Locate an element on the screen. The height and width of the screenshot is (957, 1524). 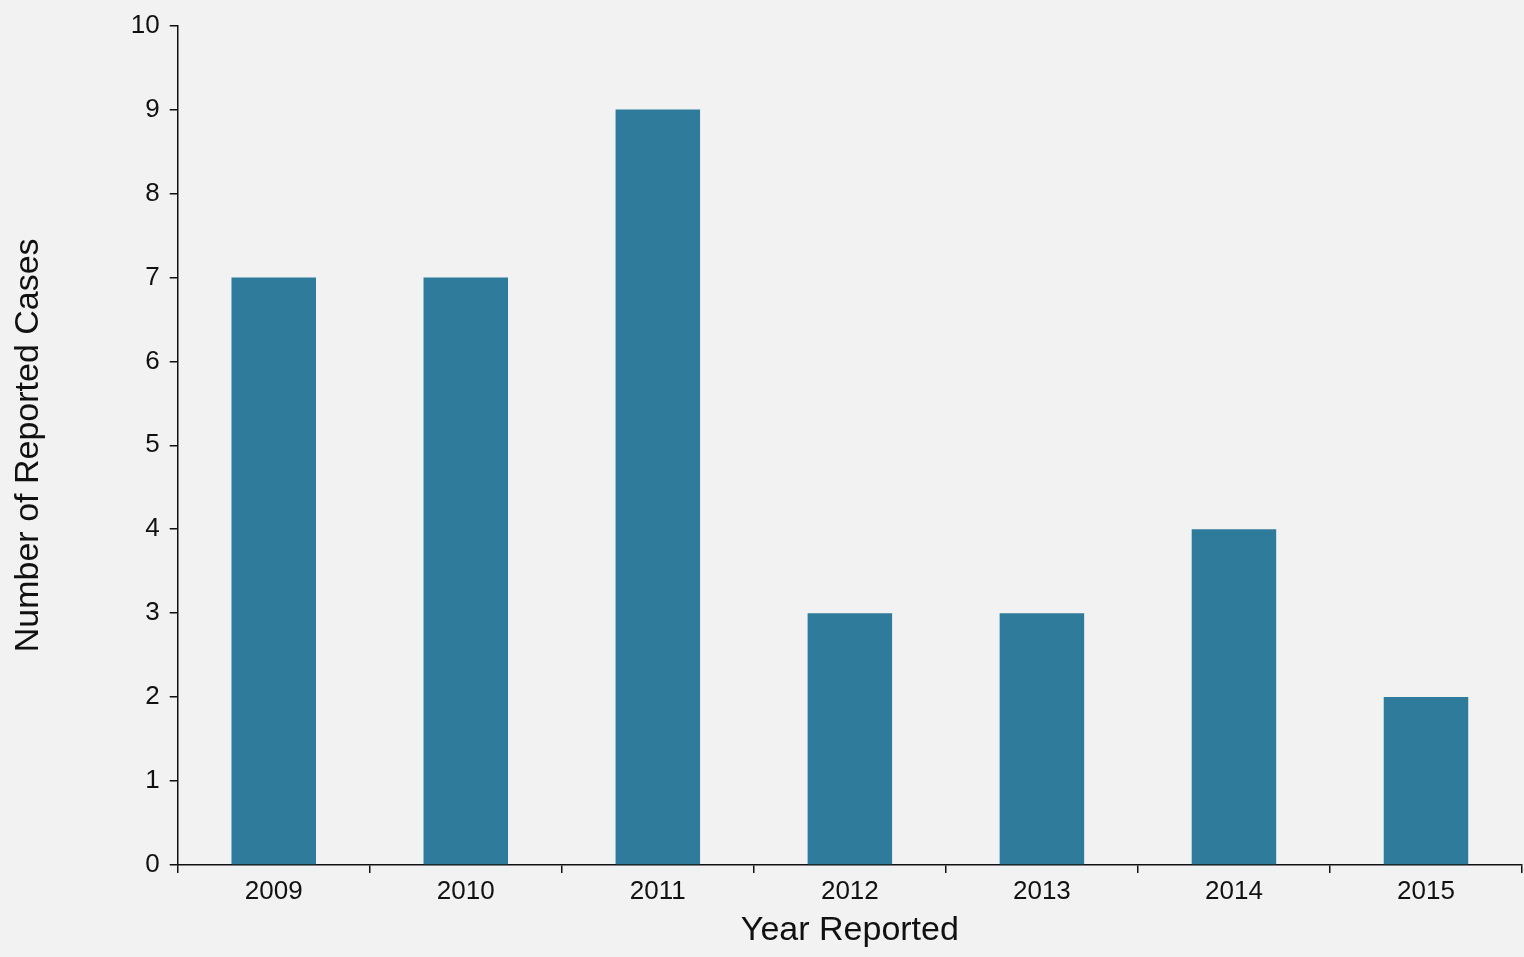
y-tick-label: 9 is located at coordinates (152, 107).